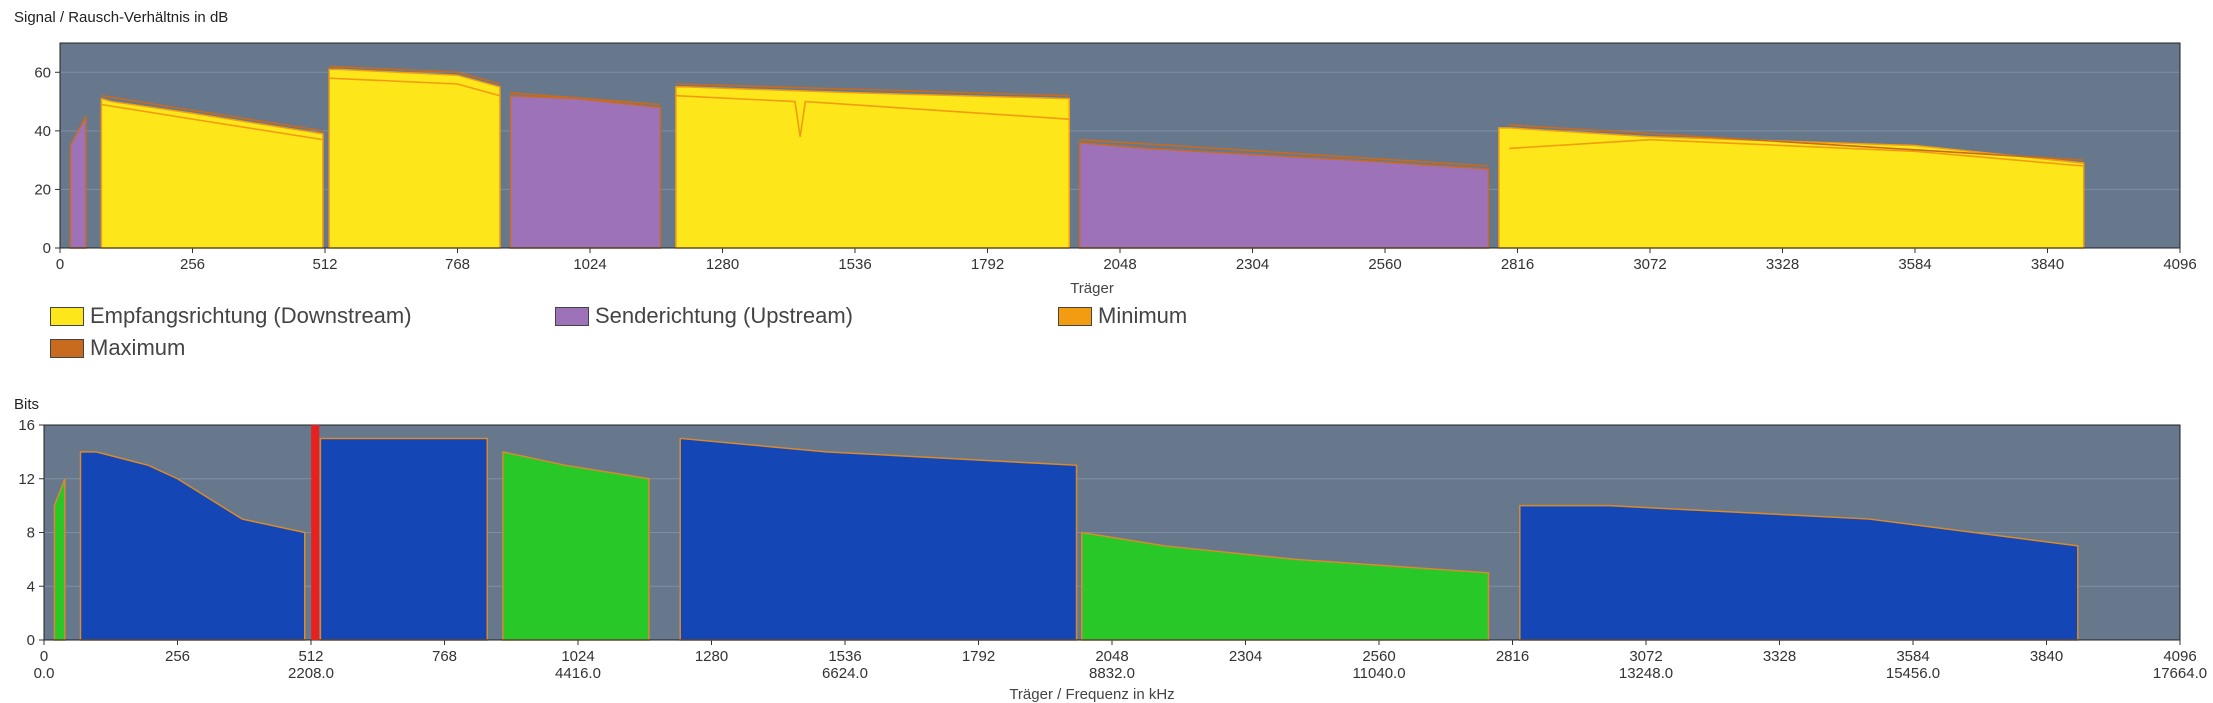 The image size is (2213, 703). What do you see at coordinates (44, 673) in the screenshot?
I see `bits-freq-tick-label: 0.0` at bounding box center [44, 673].